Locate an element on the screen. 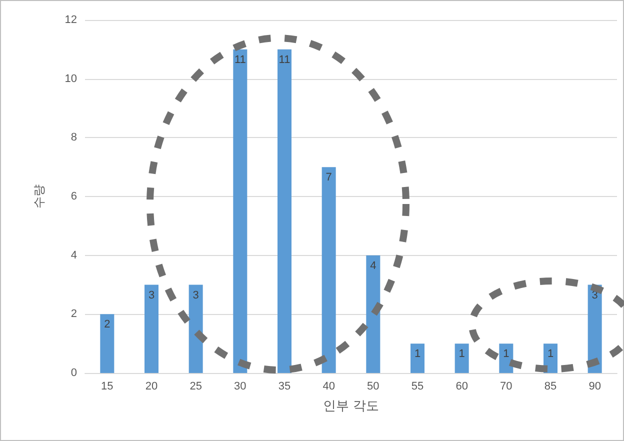 Image resolution: width=624 pixels, height=441 pixels. y-tick-label: 10 is located at coordinates (70, 78).